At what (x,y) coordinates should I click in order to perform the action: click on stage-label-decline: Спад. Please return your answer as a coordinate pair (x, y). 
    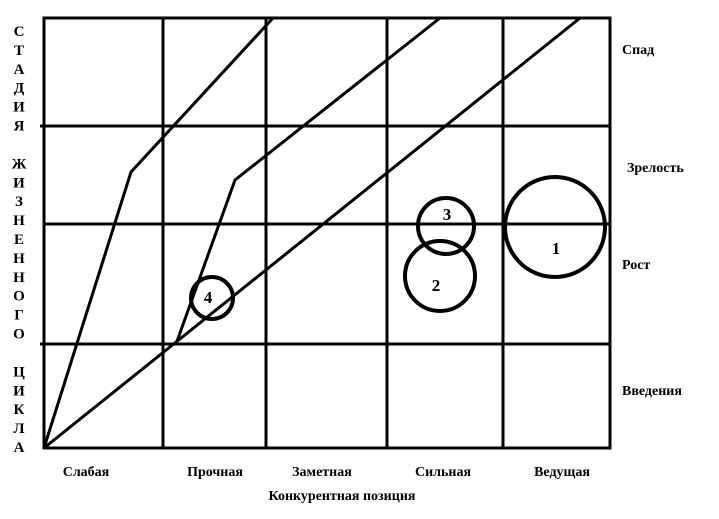
    Looking at the image, I should click on (638, 50).